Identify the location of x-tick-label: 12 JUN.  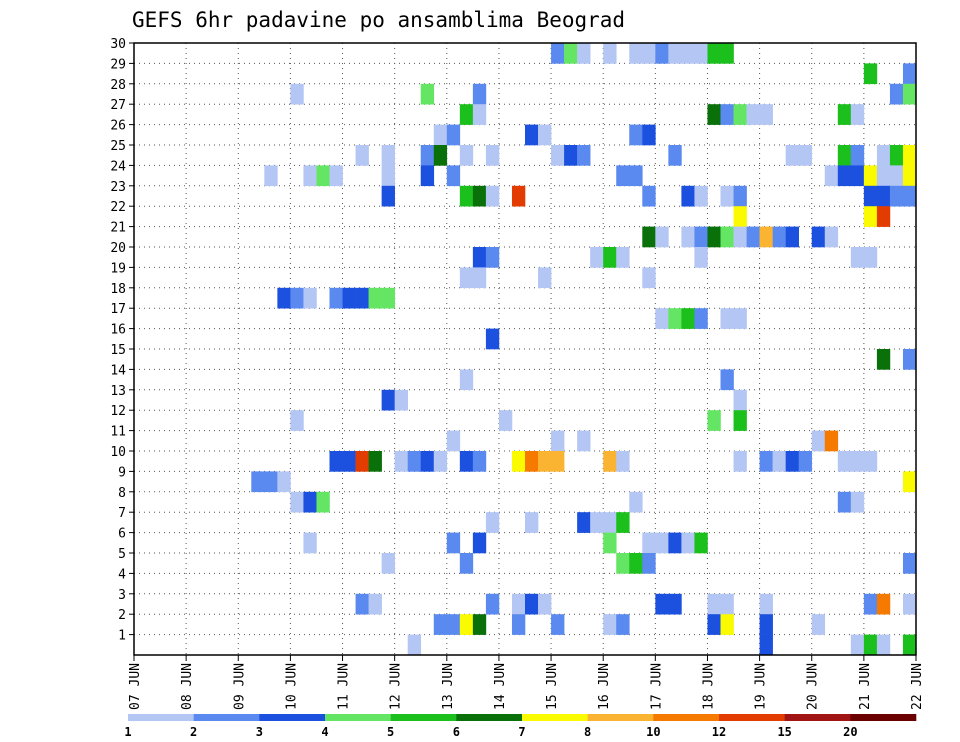
(396, 686).